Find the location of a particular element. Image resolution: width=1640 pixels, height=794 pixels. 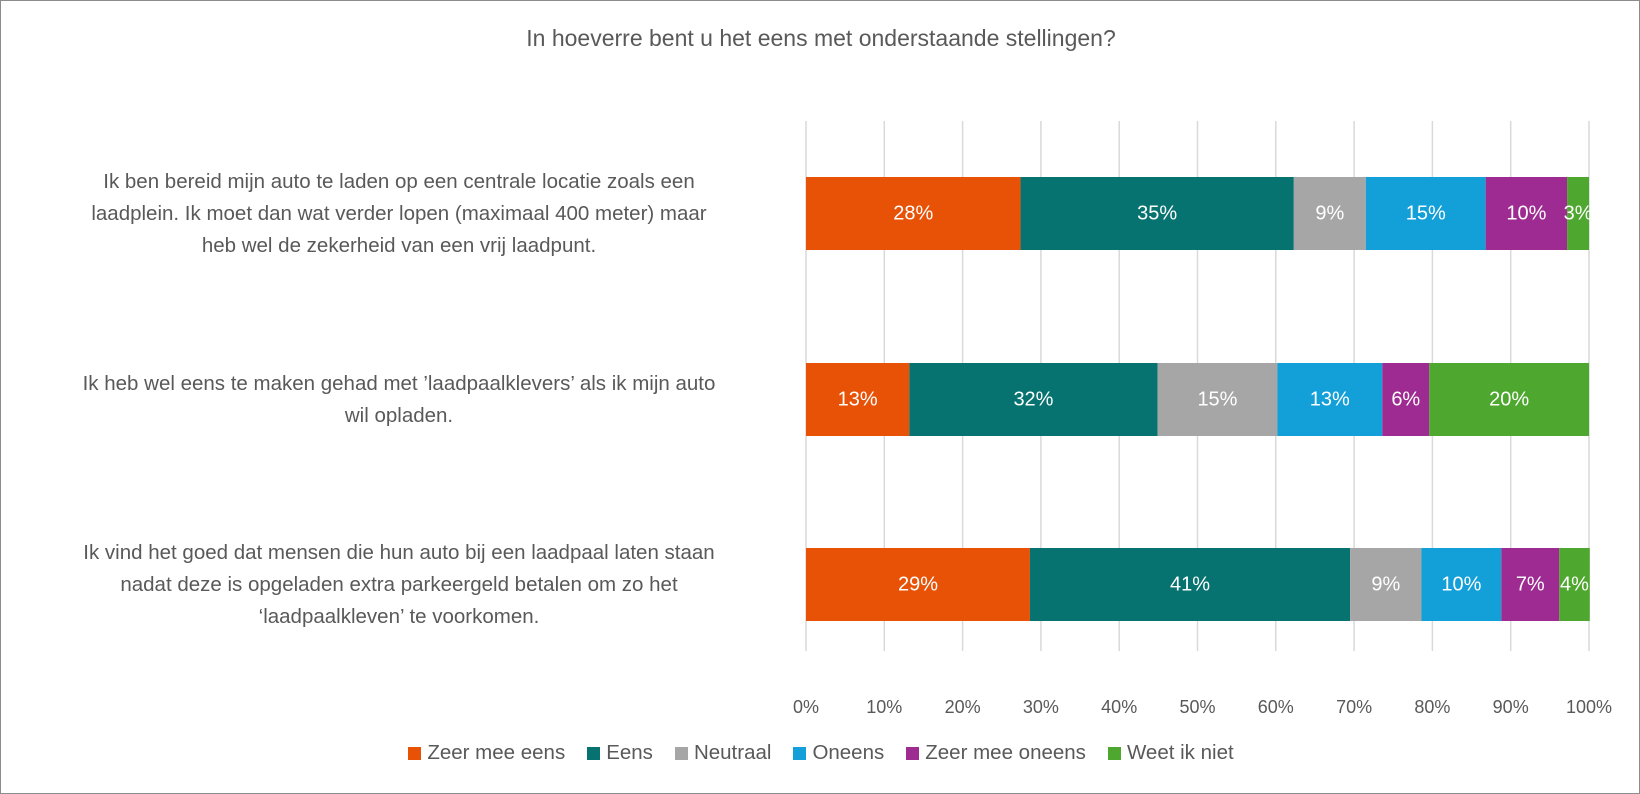

legend-label: Neutraal is located at coordinates (732, 752).